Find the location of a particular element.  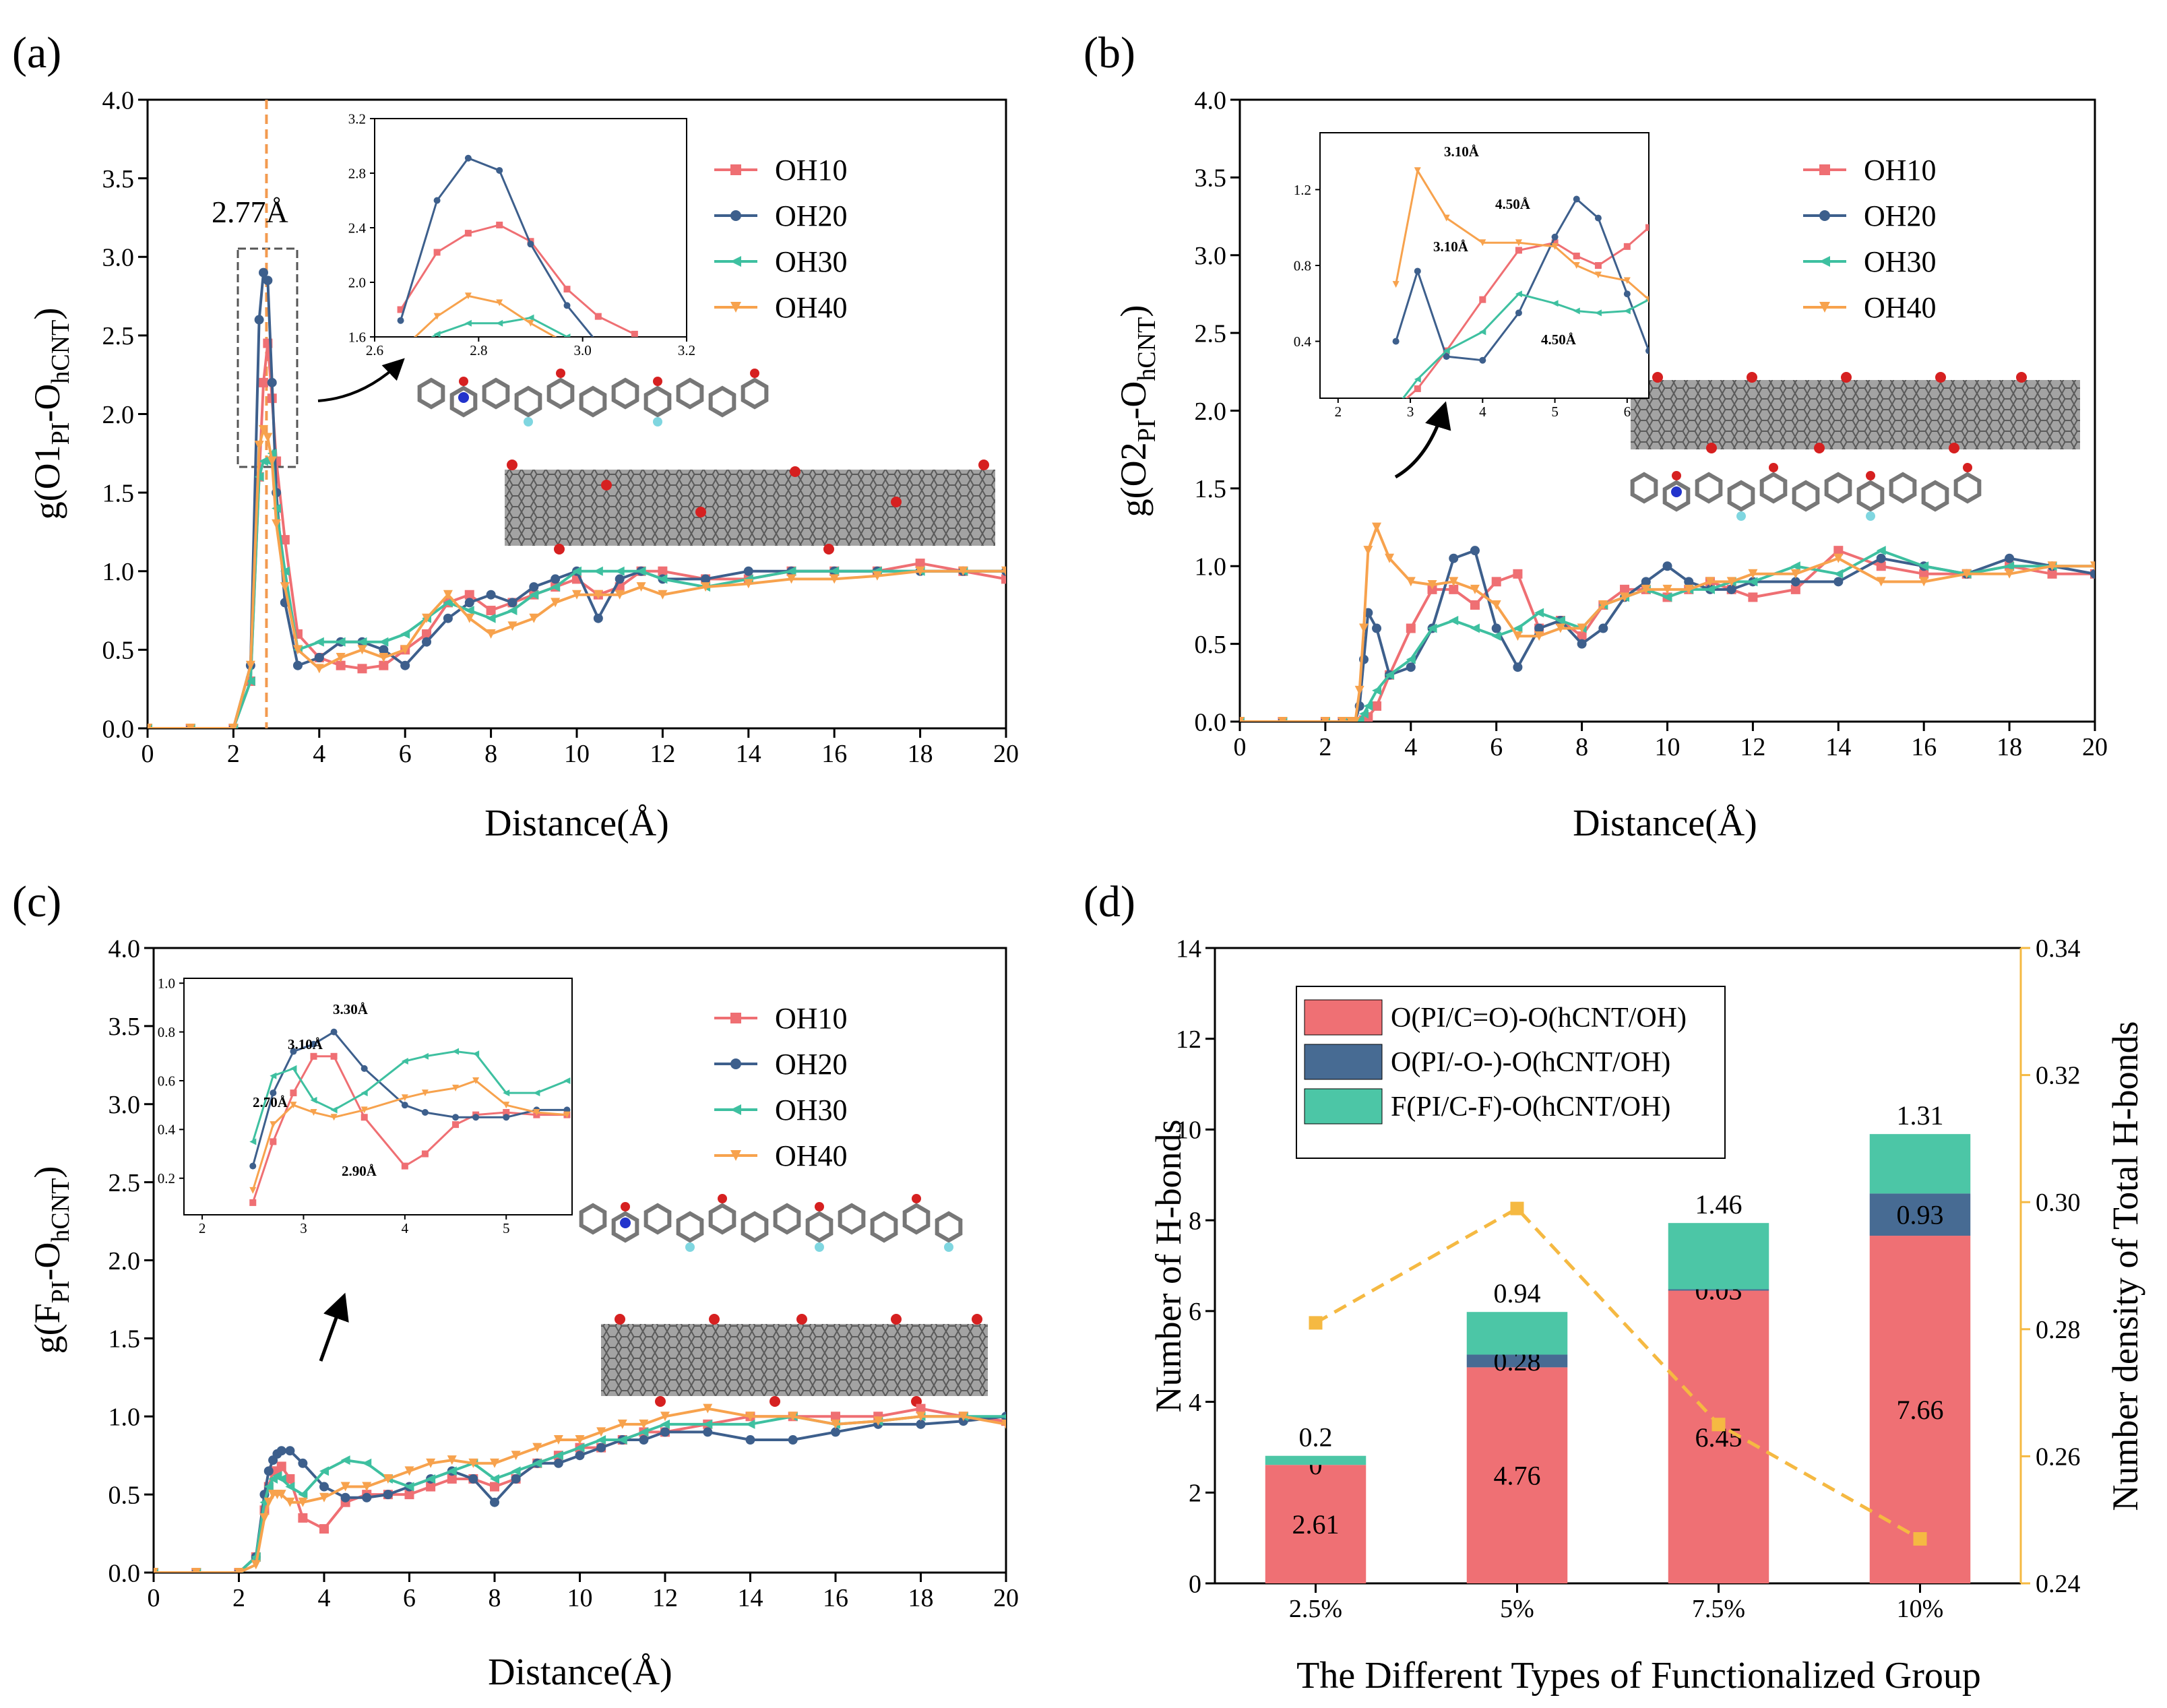

legend-swatch is located at coordinates (1343, 1017).